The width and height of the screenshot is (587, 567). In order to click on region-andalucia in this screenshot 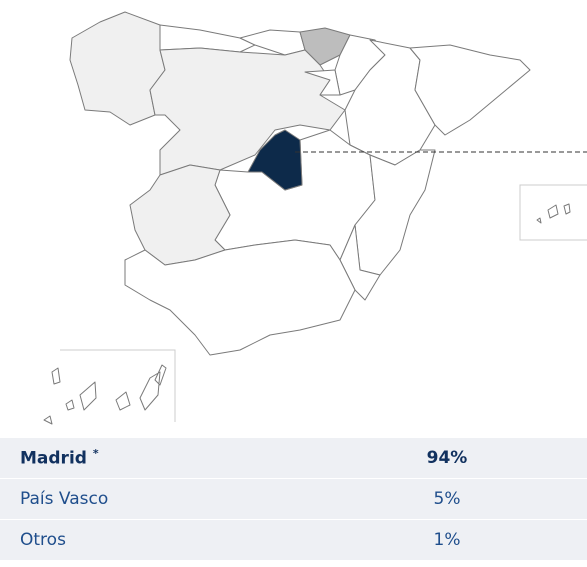, I will do `click(240, 297)`.